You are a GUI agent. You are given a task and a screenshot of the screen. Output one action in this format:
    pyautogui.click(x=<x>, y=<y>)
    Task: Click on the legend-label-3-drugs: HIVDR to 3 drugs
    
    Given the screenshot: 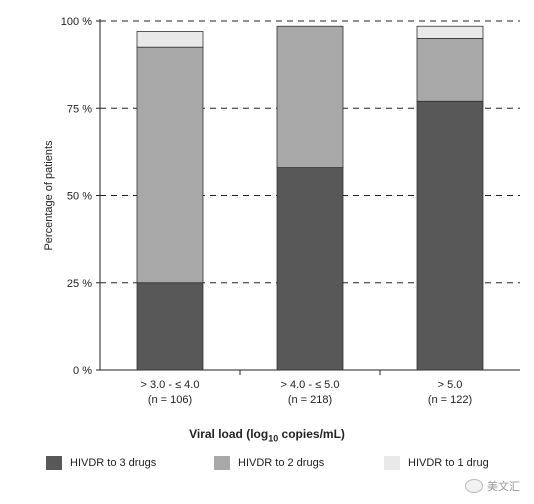 What is the action you would take?
    pyautogui.click(x=113, y=463)
    